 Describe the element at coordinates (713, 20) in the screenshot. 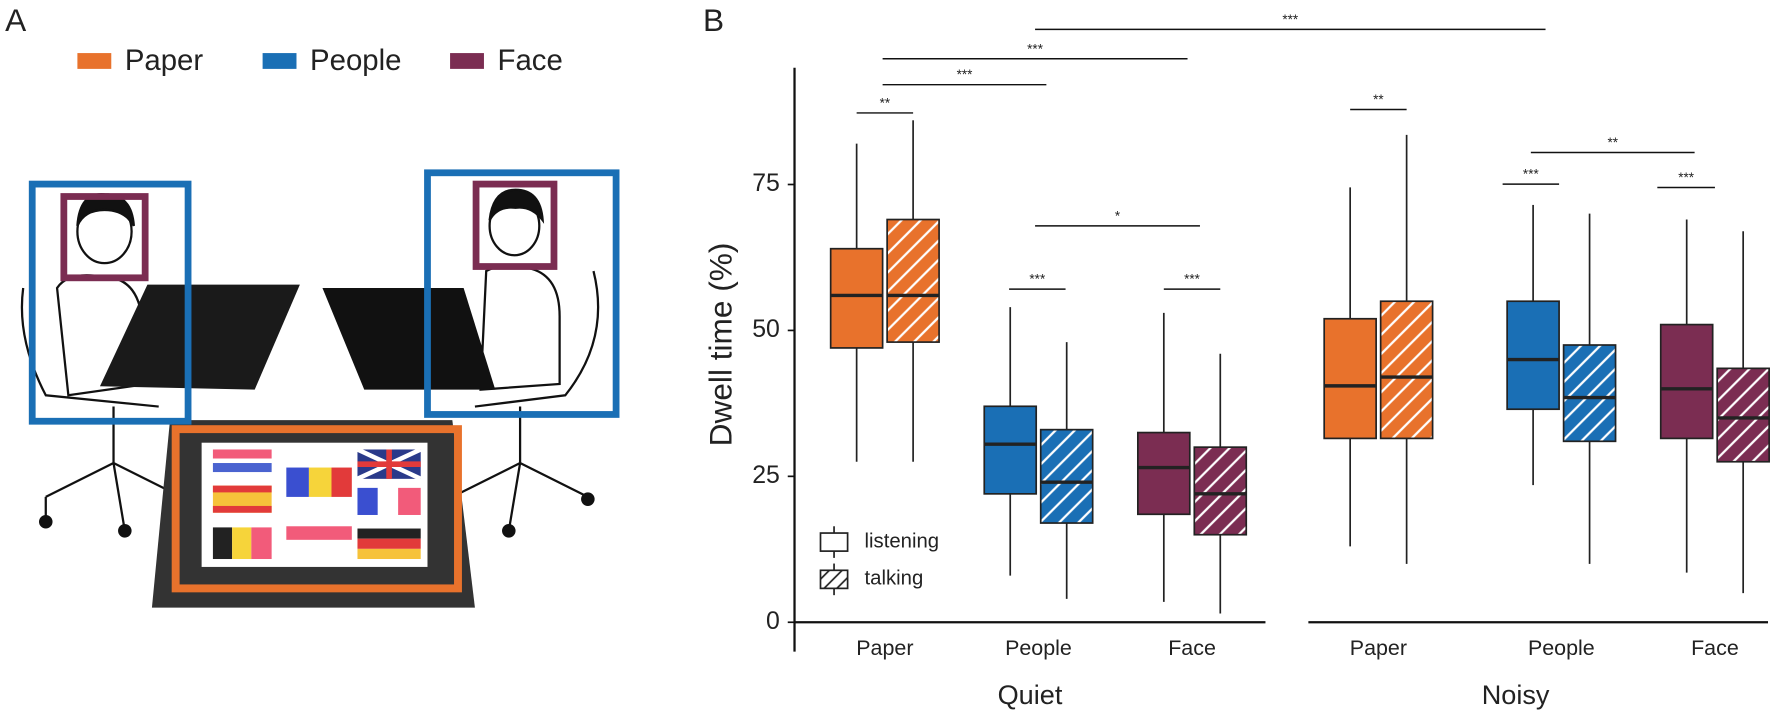

I see `panel-label: B` at that location.